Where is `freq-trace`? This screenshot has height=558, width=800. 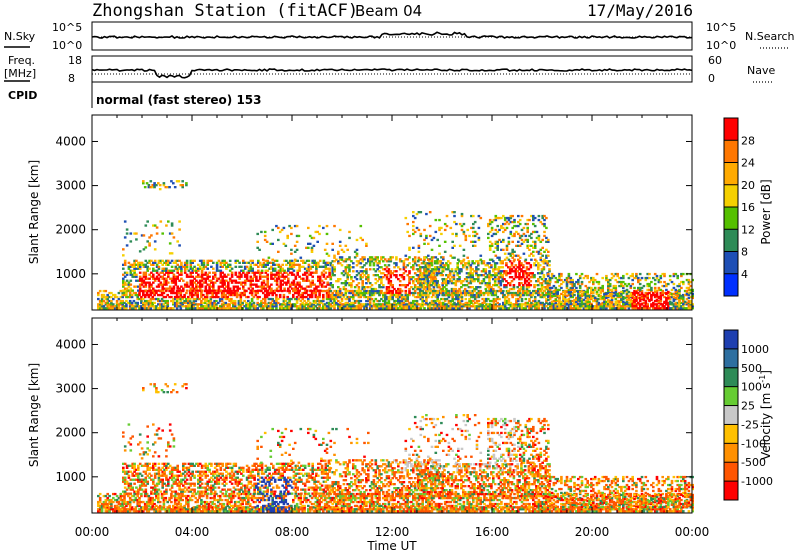
freq-trace is located at coordinates (392, 73).